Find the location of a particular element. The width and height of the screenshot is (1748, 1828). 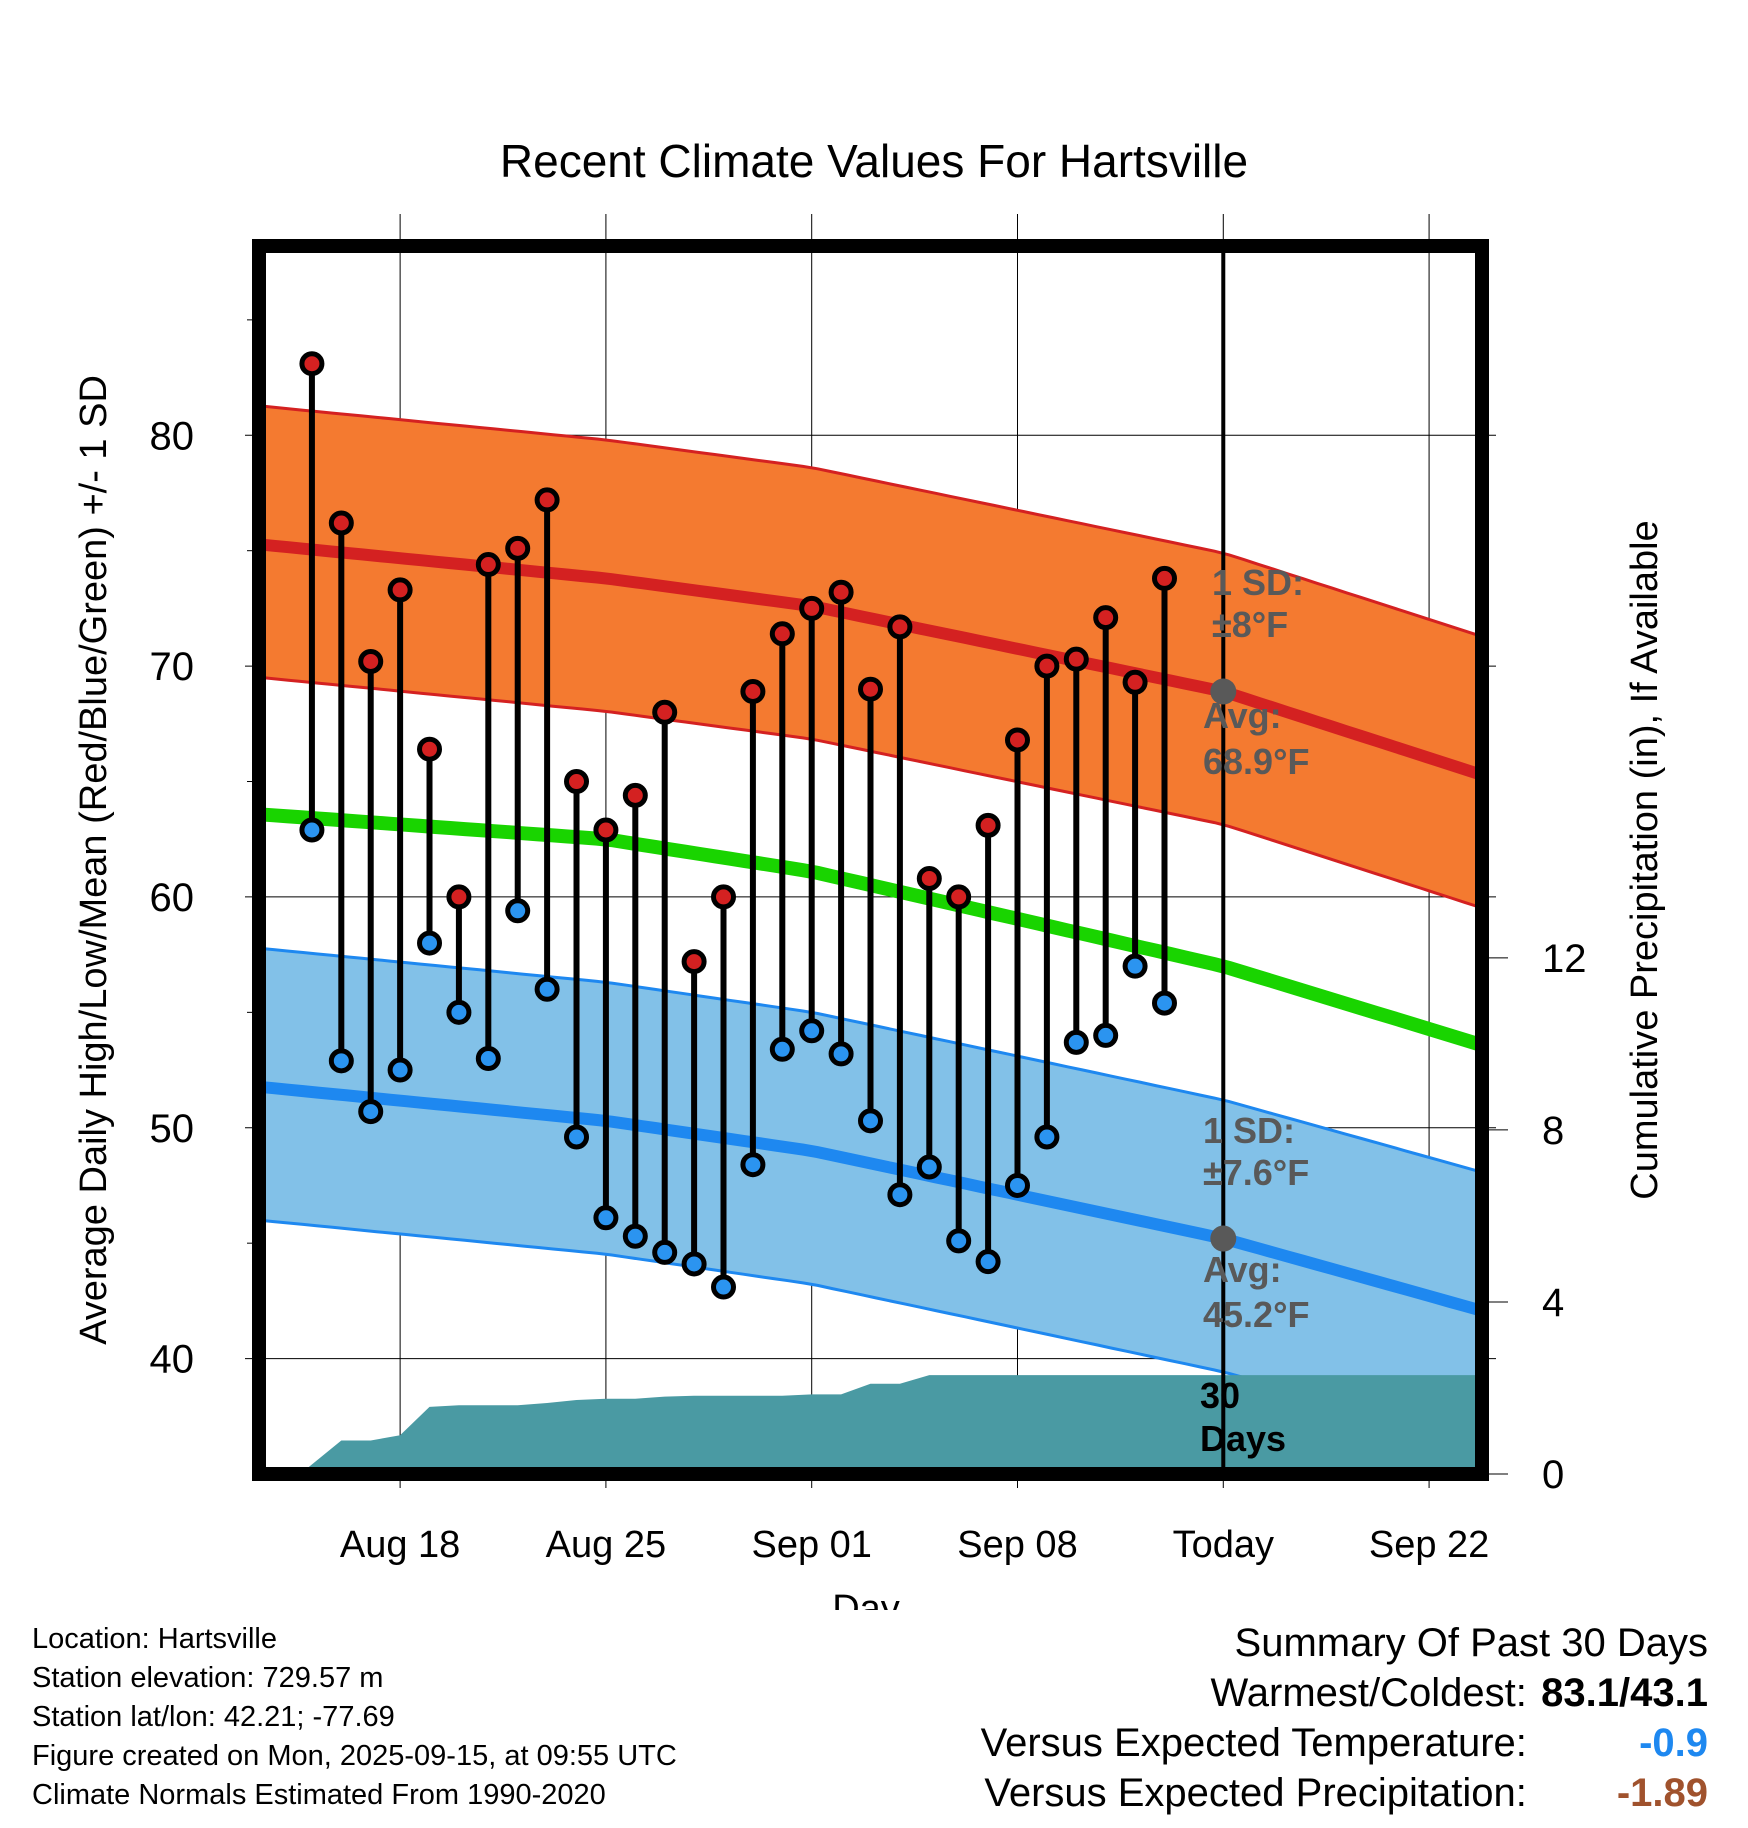

precip-window-number: 30 is located at coordinates (1220, 1395).